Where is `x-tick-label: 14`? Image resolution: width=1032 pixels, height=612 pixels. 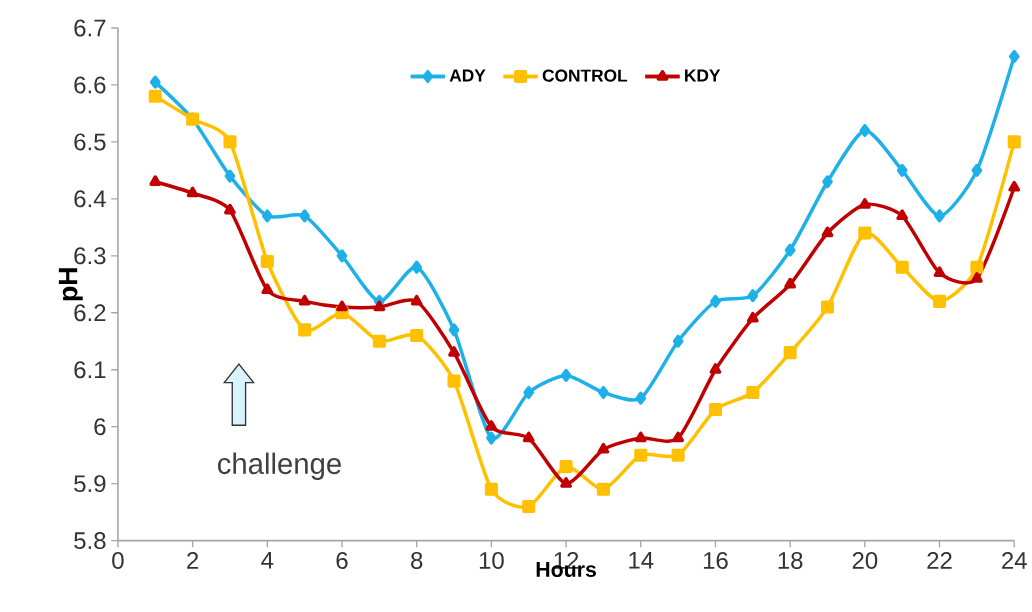 x-tick-label: 14 is located at coordinates (641, 560).